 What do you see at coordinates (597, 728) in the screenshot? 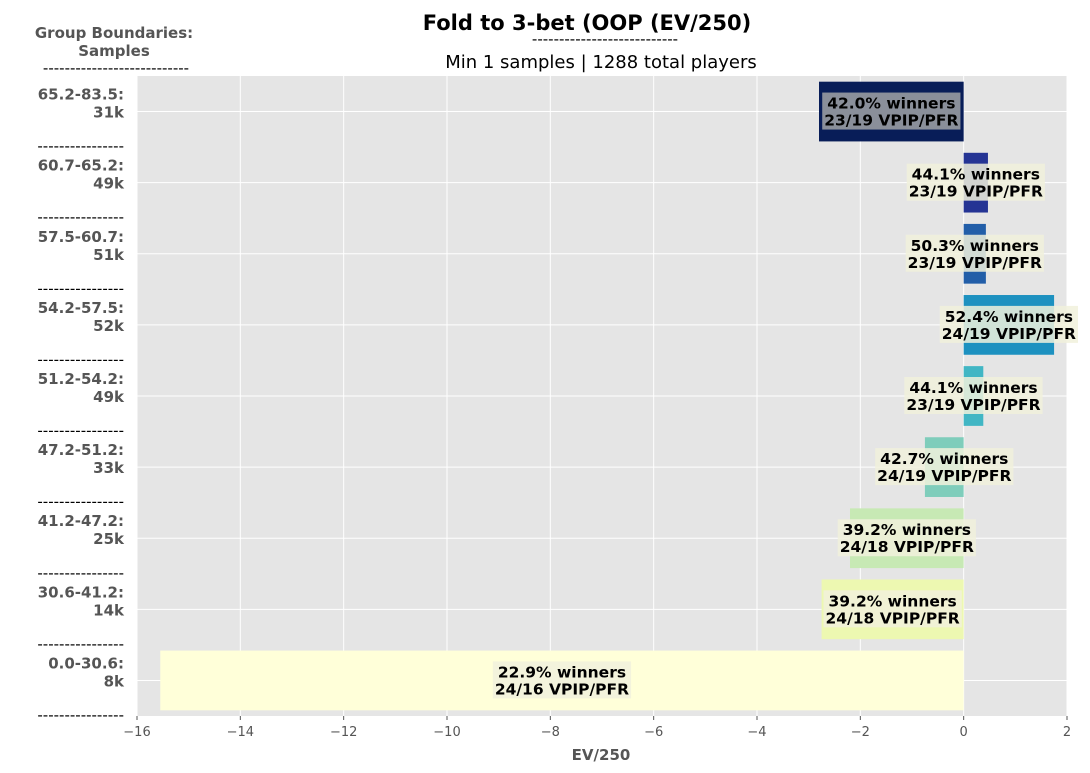
I see `x-axis: −16 −14 −12 −10 −8 −6 −4 −2 0 2` at bounding box center [597, 728].